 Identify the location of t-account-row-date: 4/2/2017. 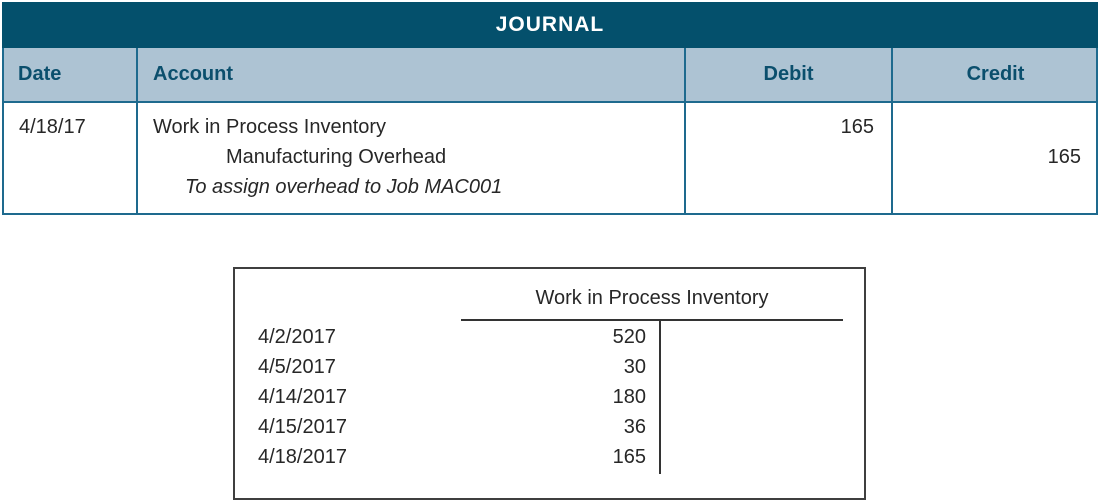
(297, 337).